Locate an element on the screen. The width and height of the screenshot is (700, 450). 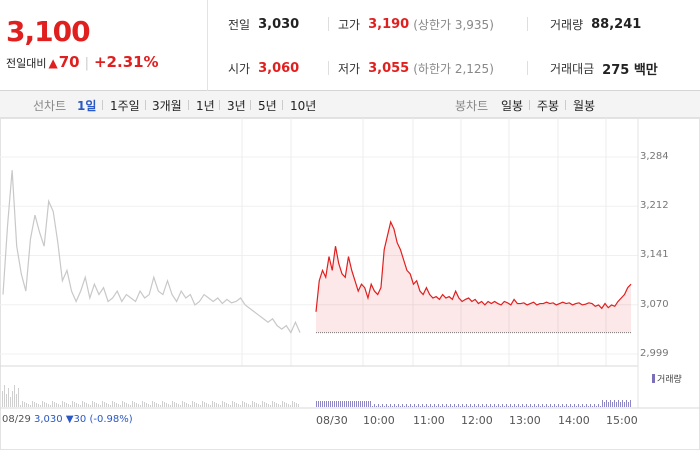
chart-period-tabs: 선차트 1일 1주일 3개월 1년 3년 5년 10년 봉차트 일봉 주봉 월봉 is located at coordinates (350, 104).